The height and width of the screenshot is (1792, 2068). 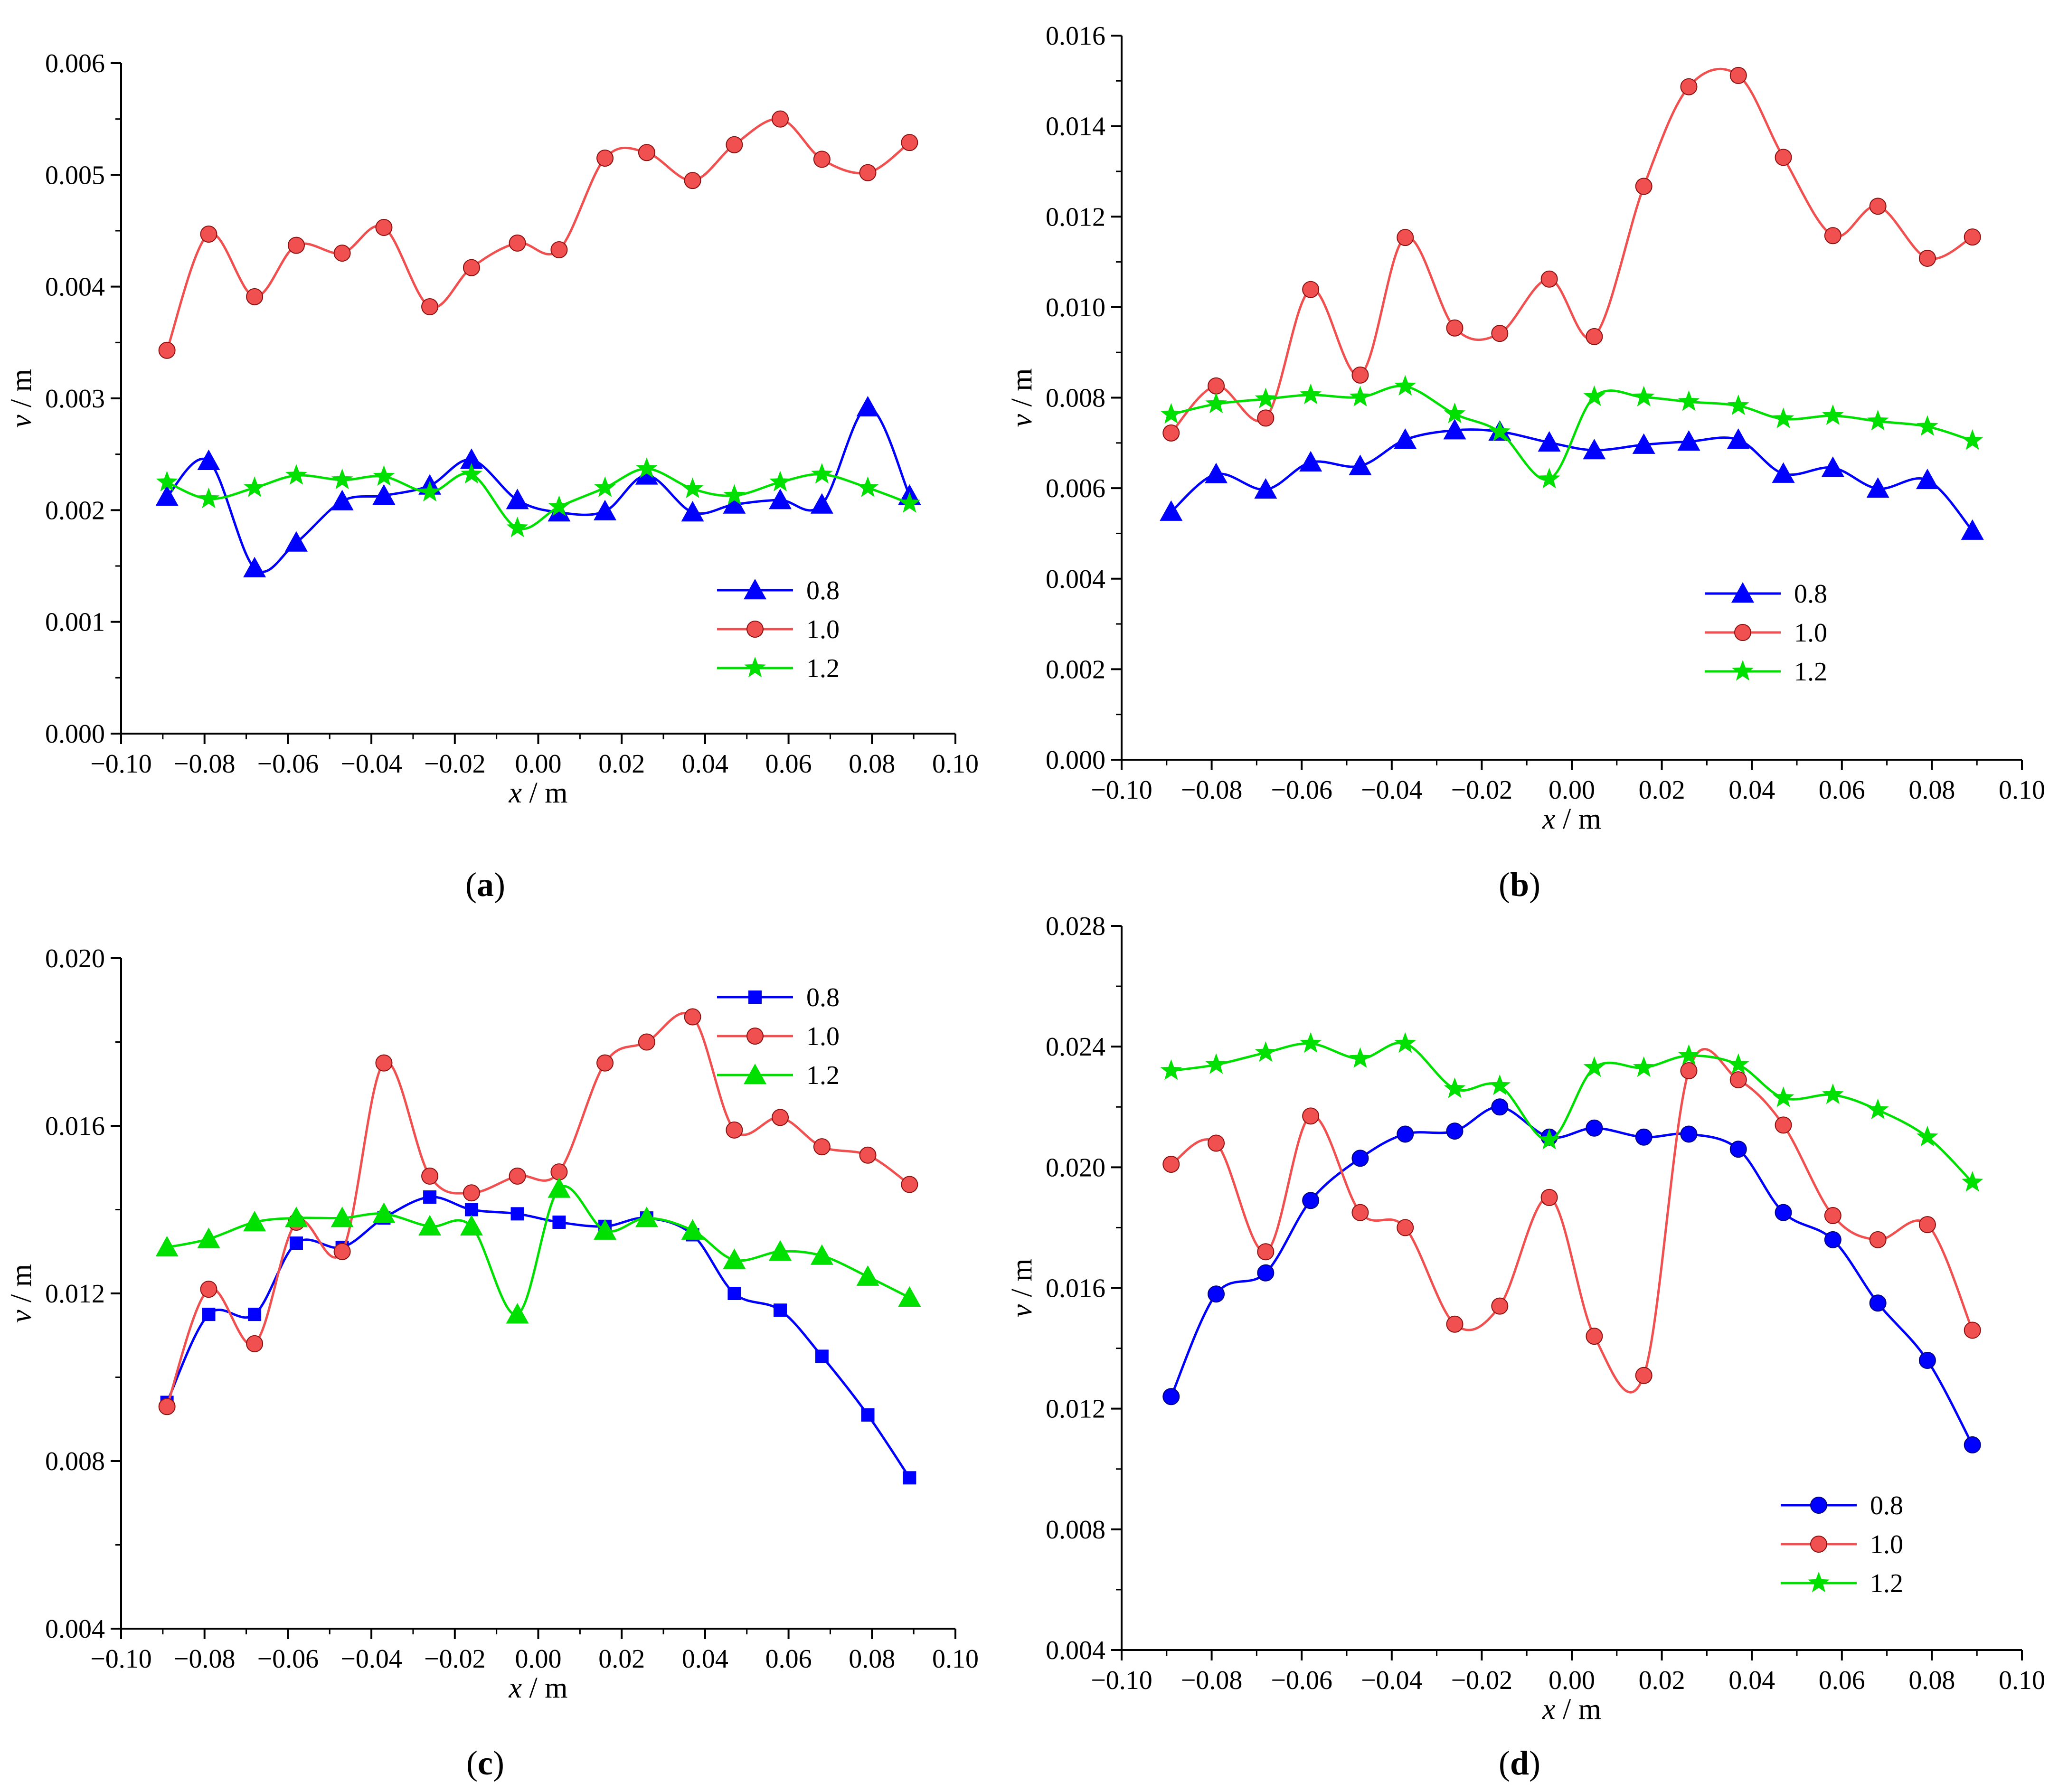 I want to click on panel-label: (d), so click(x=1519, y=1763).